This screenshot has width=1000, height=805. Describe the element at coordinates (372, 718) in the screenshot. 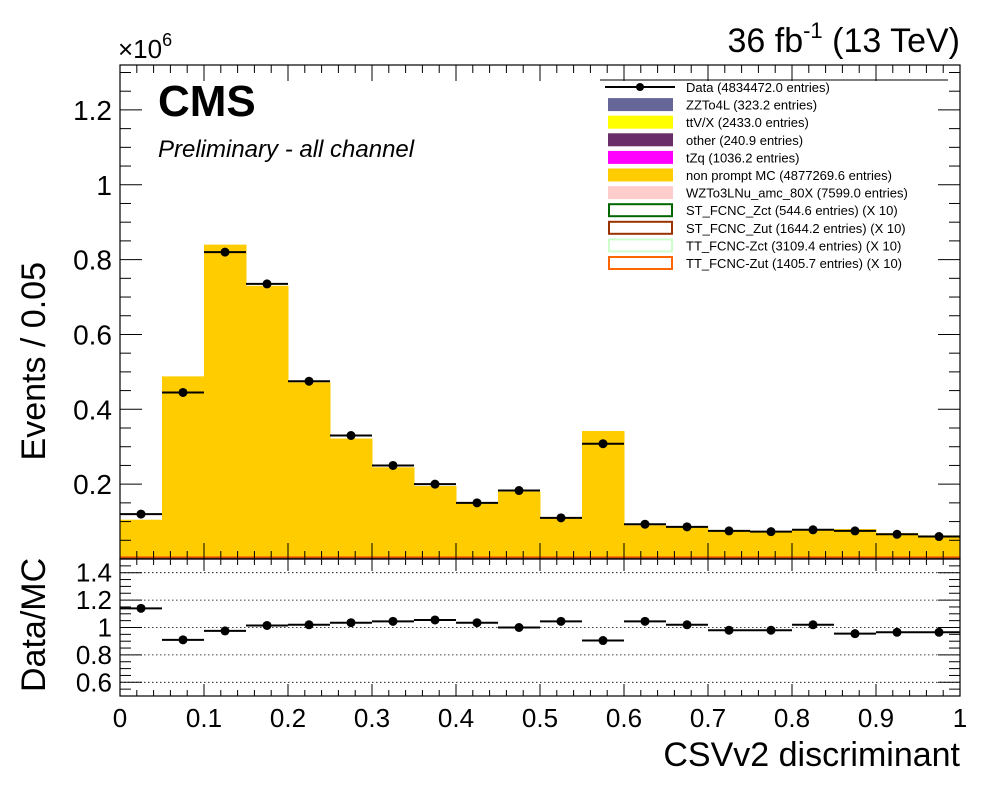

I see `x-tick-label: 0.3` at that location.